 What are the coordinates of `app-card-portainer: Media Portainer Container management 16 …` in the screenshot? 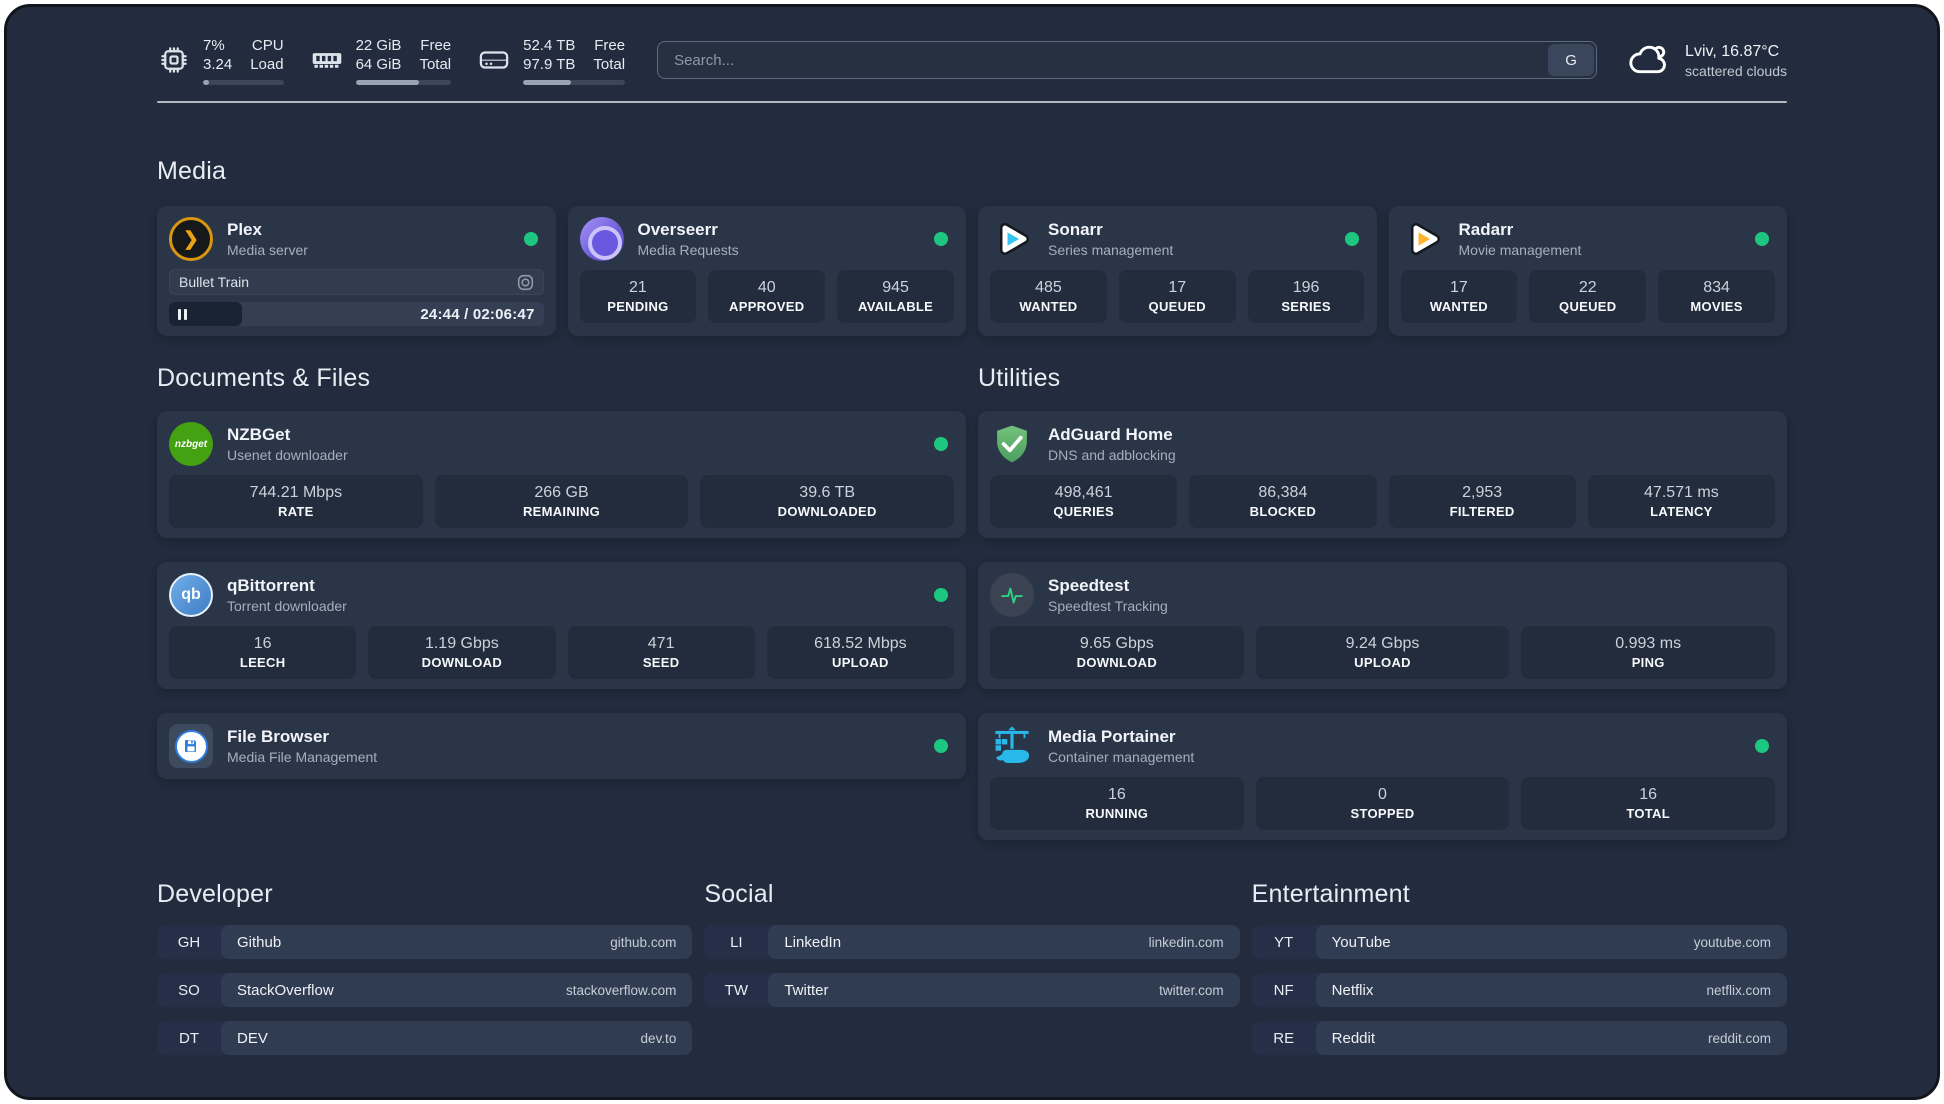 It's located at (1382, 776).